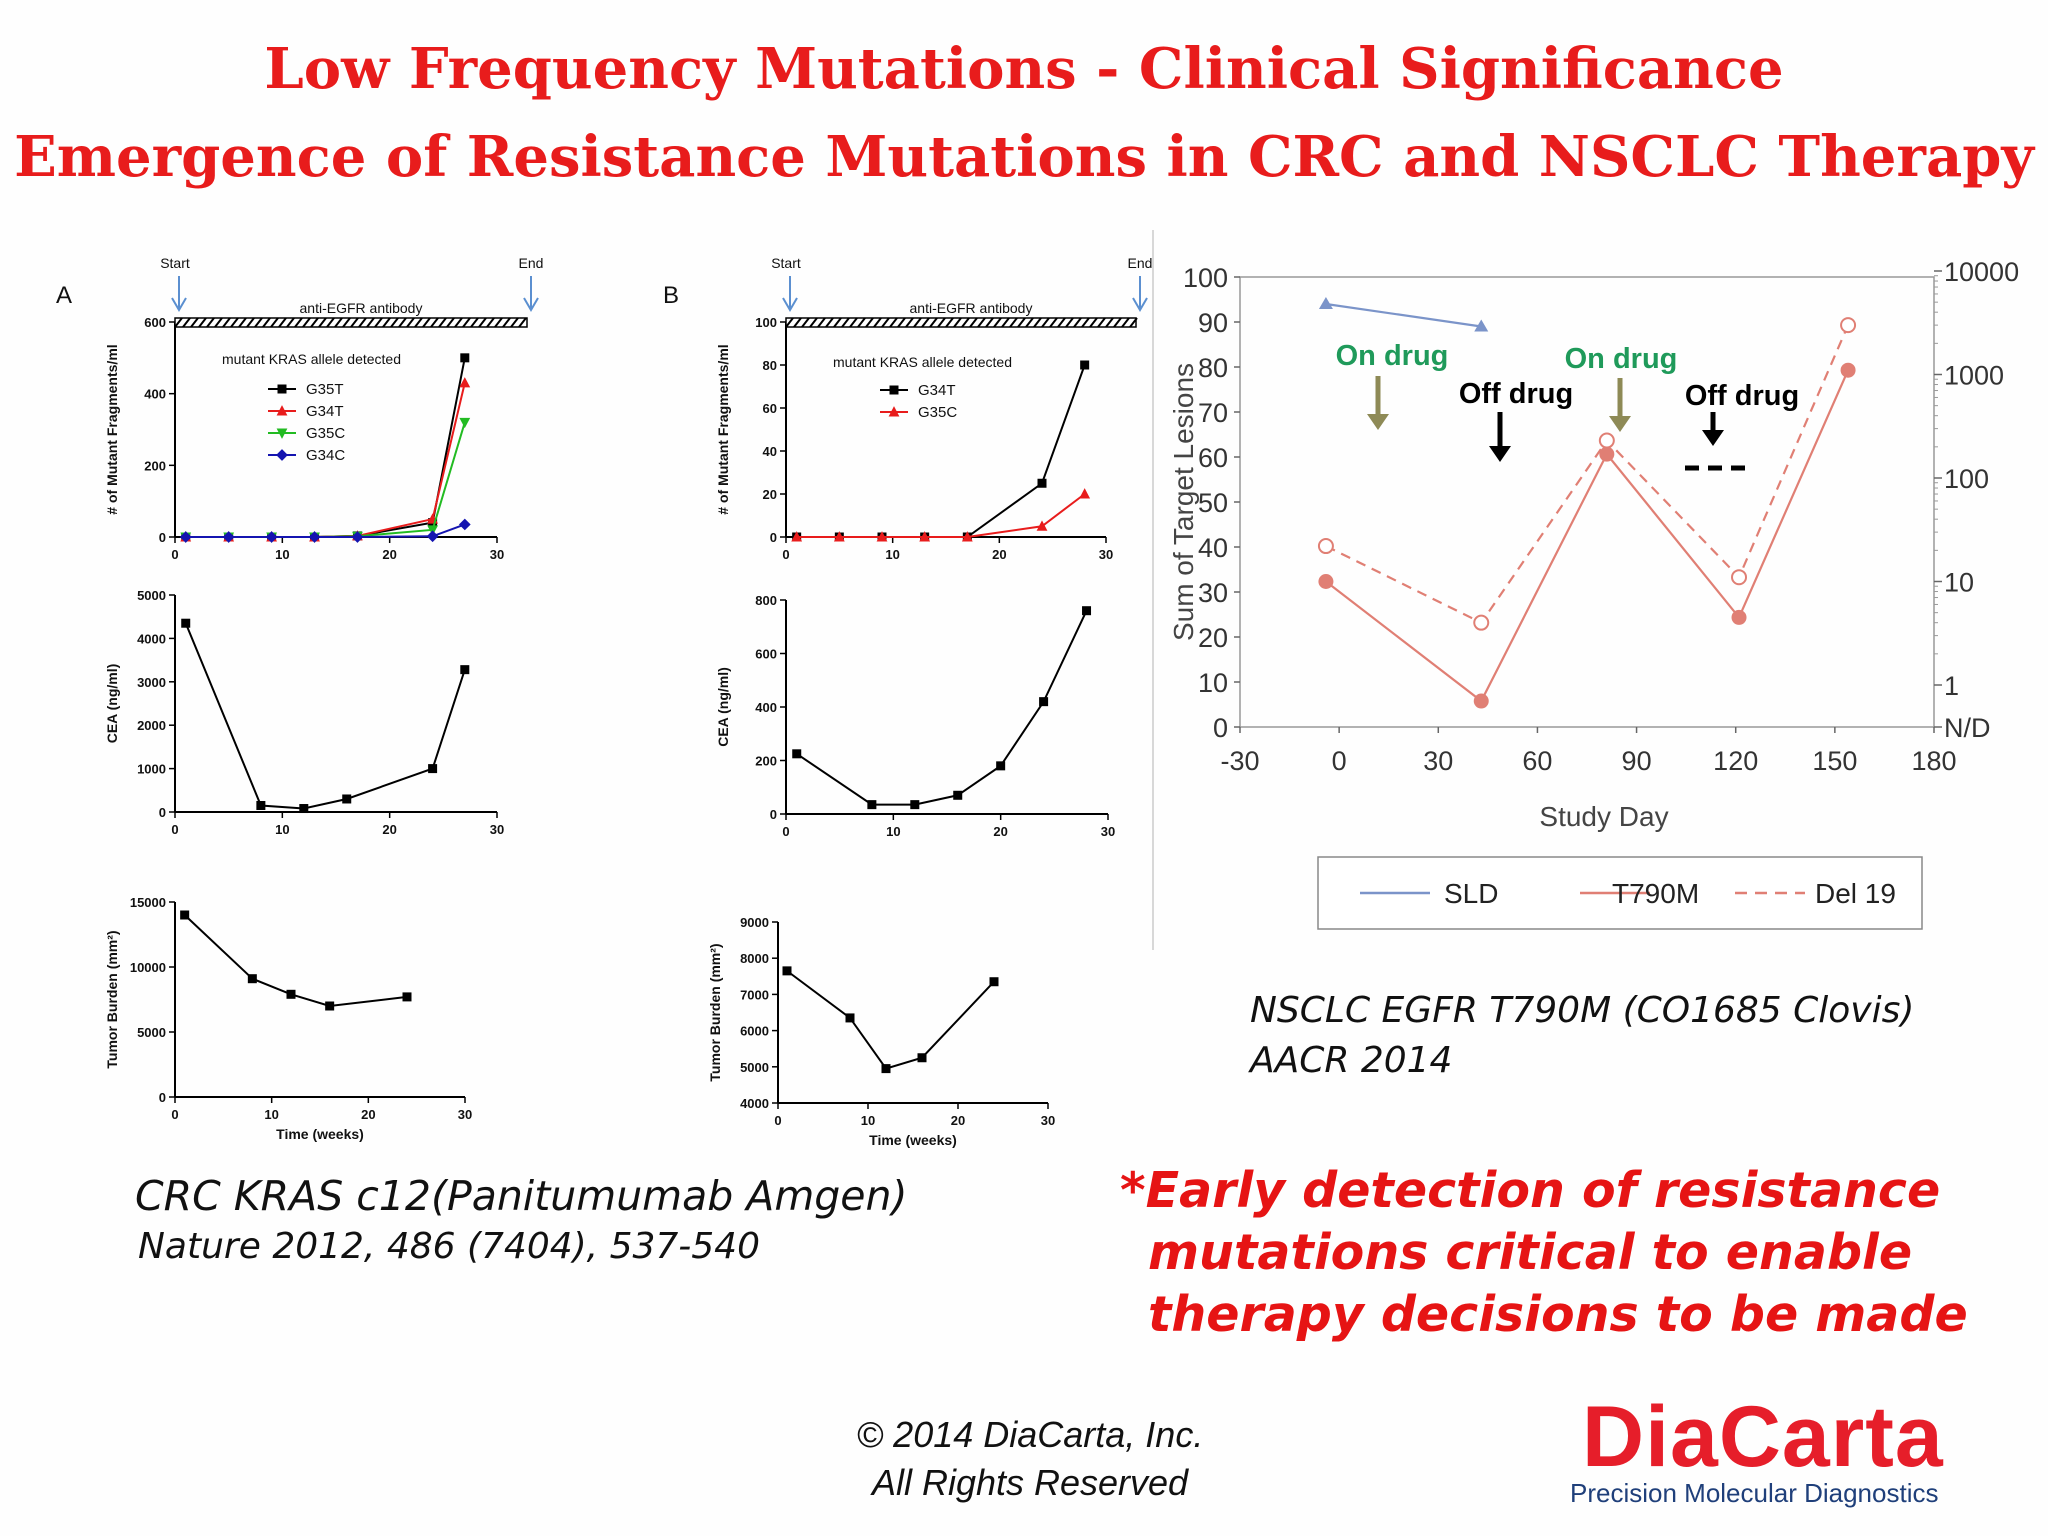  What do you see at coordinates (773, 814) in the screenshot?
I see `panel-b-cea-y-tick-label: 0` at bounding box center [773, 814].